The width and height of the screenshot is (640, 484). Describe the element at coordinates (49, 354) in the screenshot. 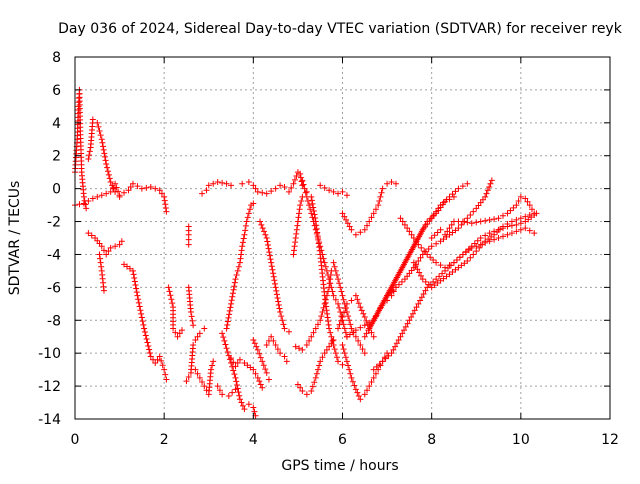

I see `y-tick-label: -10` at that location.